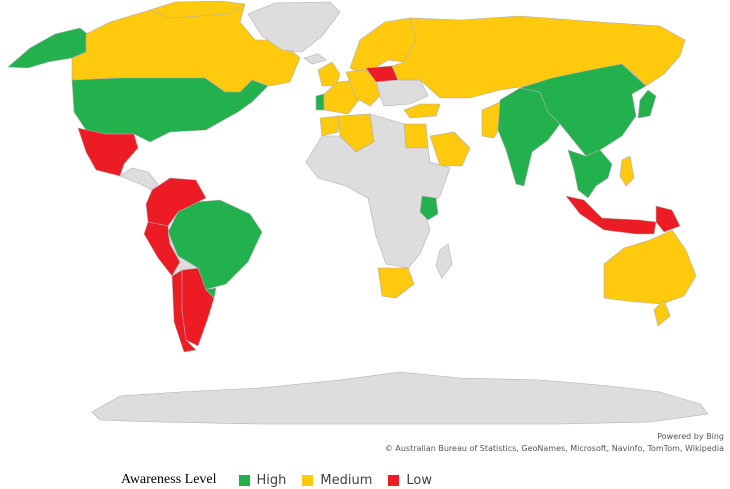 The image size is (730, 489). Describe the element at coordinates (394, 480) in the screenshot. I see `legend-swatch-low` at that location.